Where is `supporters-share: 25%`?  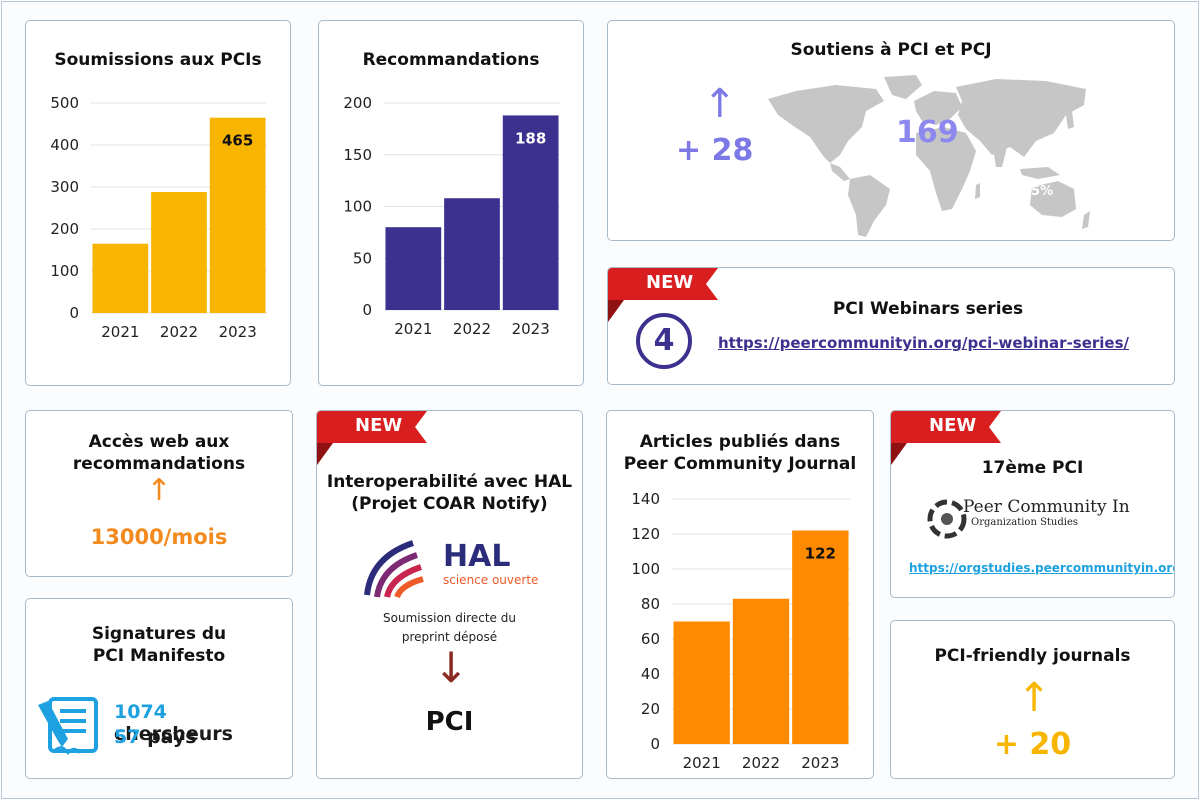 supporters-share: 25% is located at coordinates (1038, 191).